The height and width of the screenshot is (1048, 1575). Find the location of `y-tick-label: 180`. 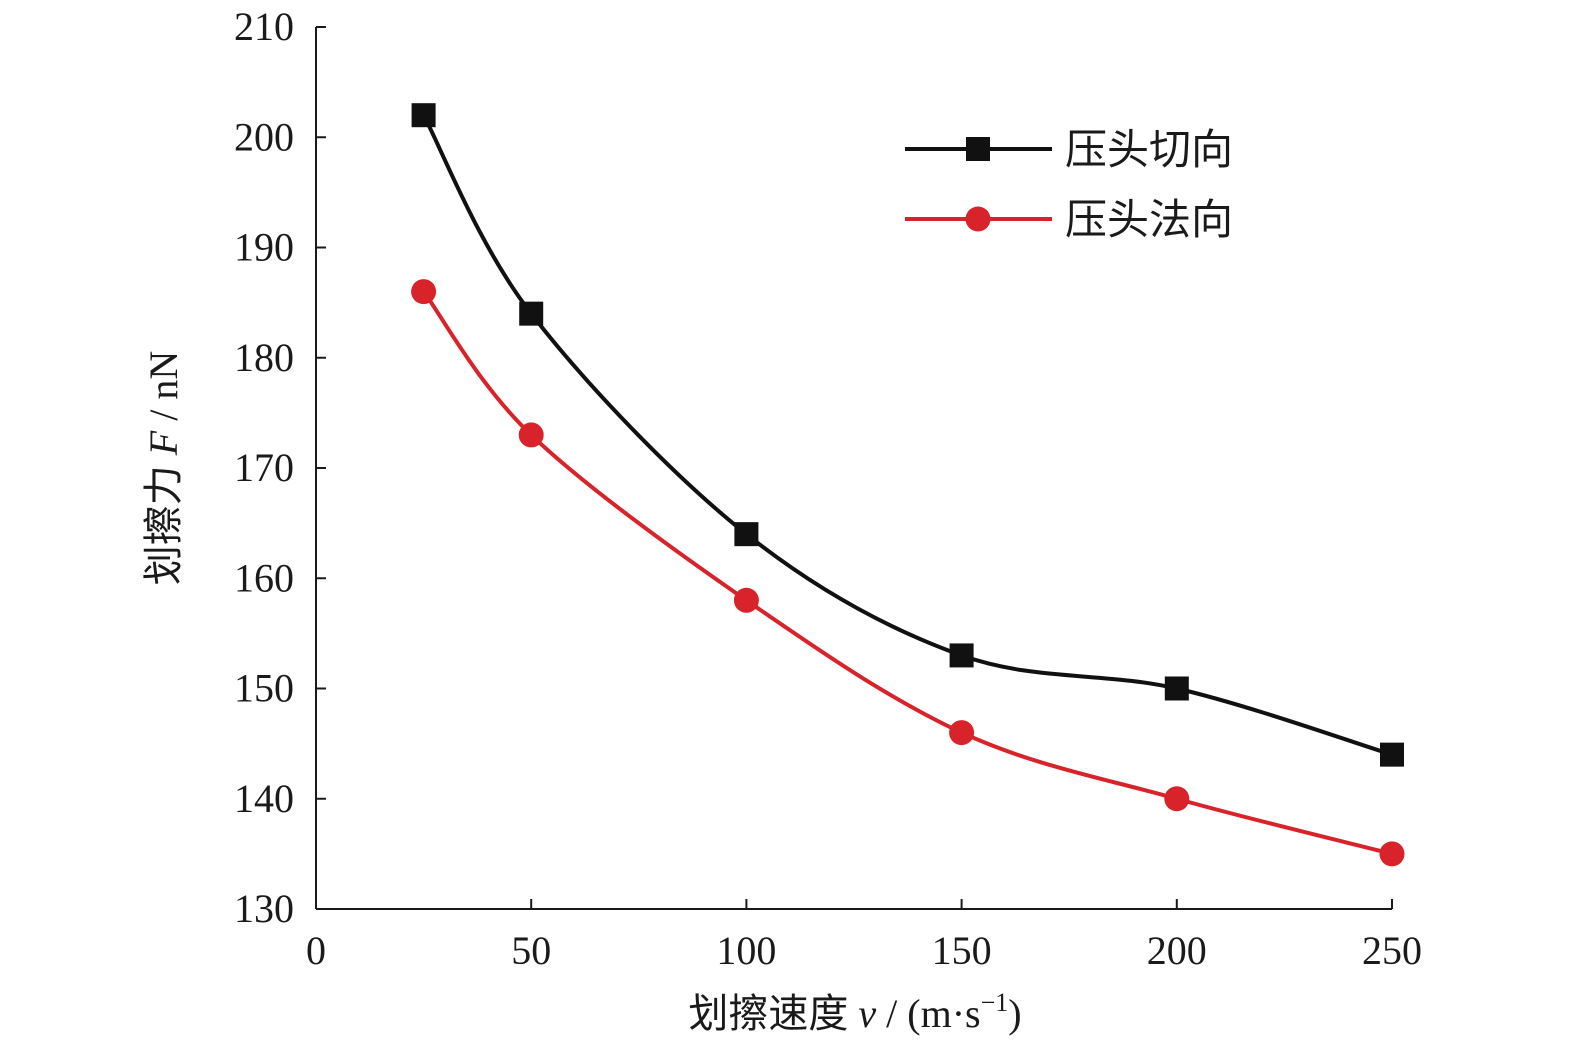

y-tick-label: 180 is located at coordinates (264, 357).